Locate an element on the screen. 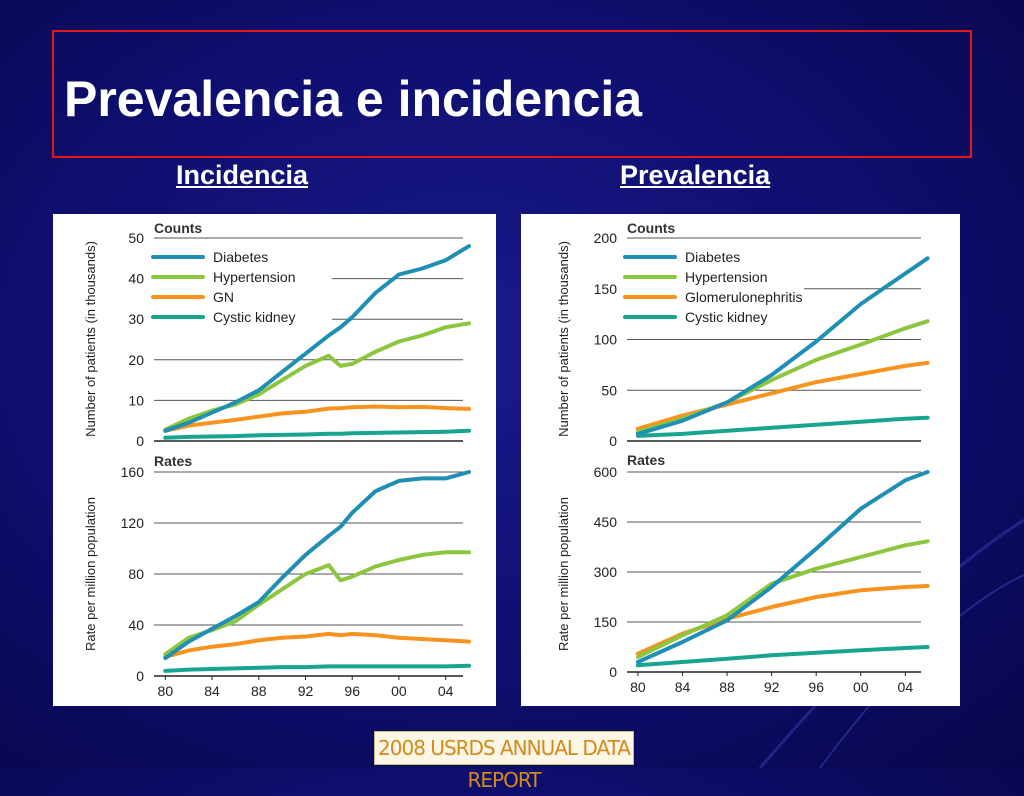  incidence-counts-series-gn is located at coordinates (317, 418).